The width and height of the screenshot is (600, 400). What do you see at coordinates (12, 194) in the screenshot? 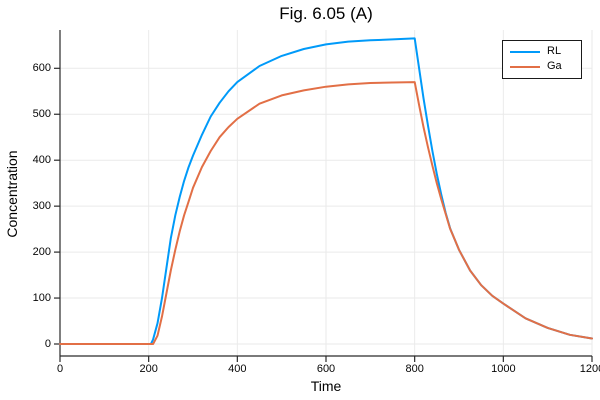
I see `y-axis-label: Concentration` at bounding box center [12, 194].